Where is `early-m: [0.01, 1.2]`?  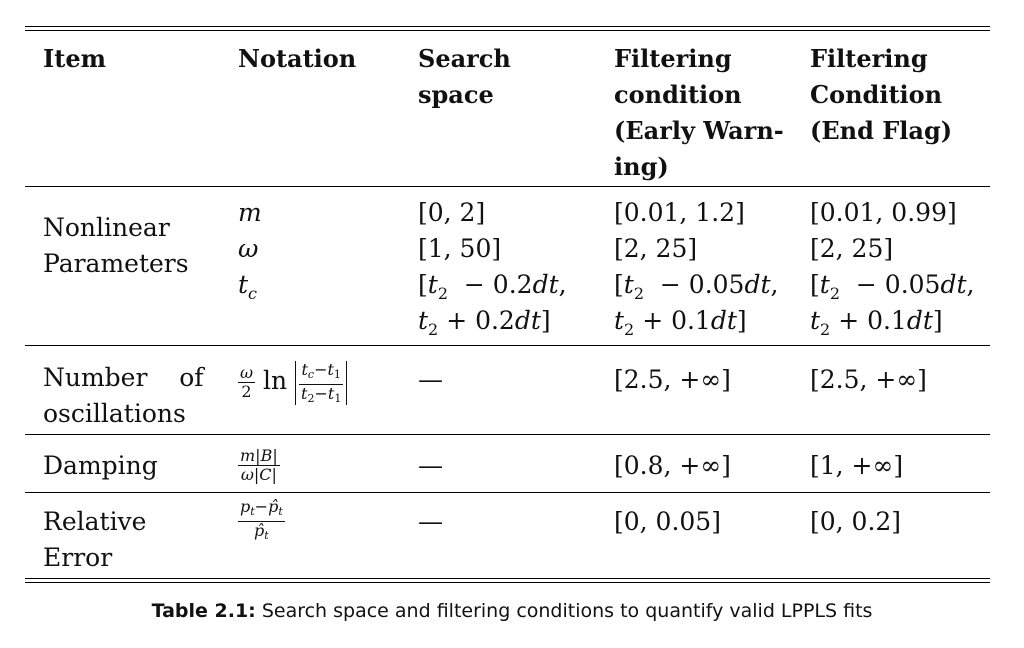
early-m: [0.01, 1.2] is located at coordinates (679, 212).